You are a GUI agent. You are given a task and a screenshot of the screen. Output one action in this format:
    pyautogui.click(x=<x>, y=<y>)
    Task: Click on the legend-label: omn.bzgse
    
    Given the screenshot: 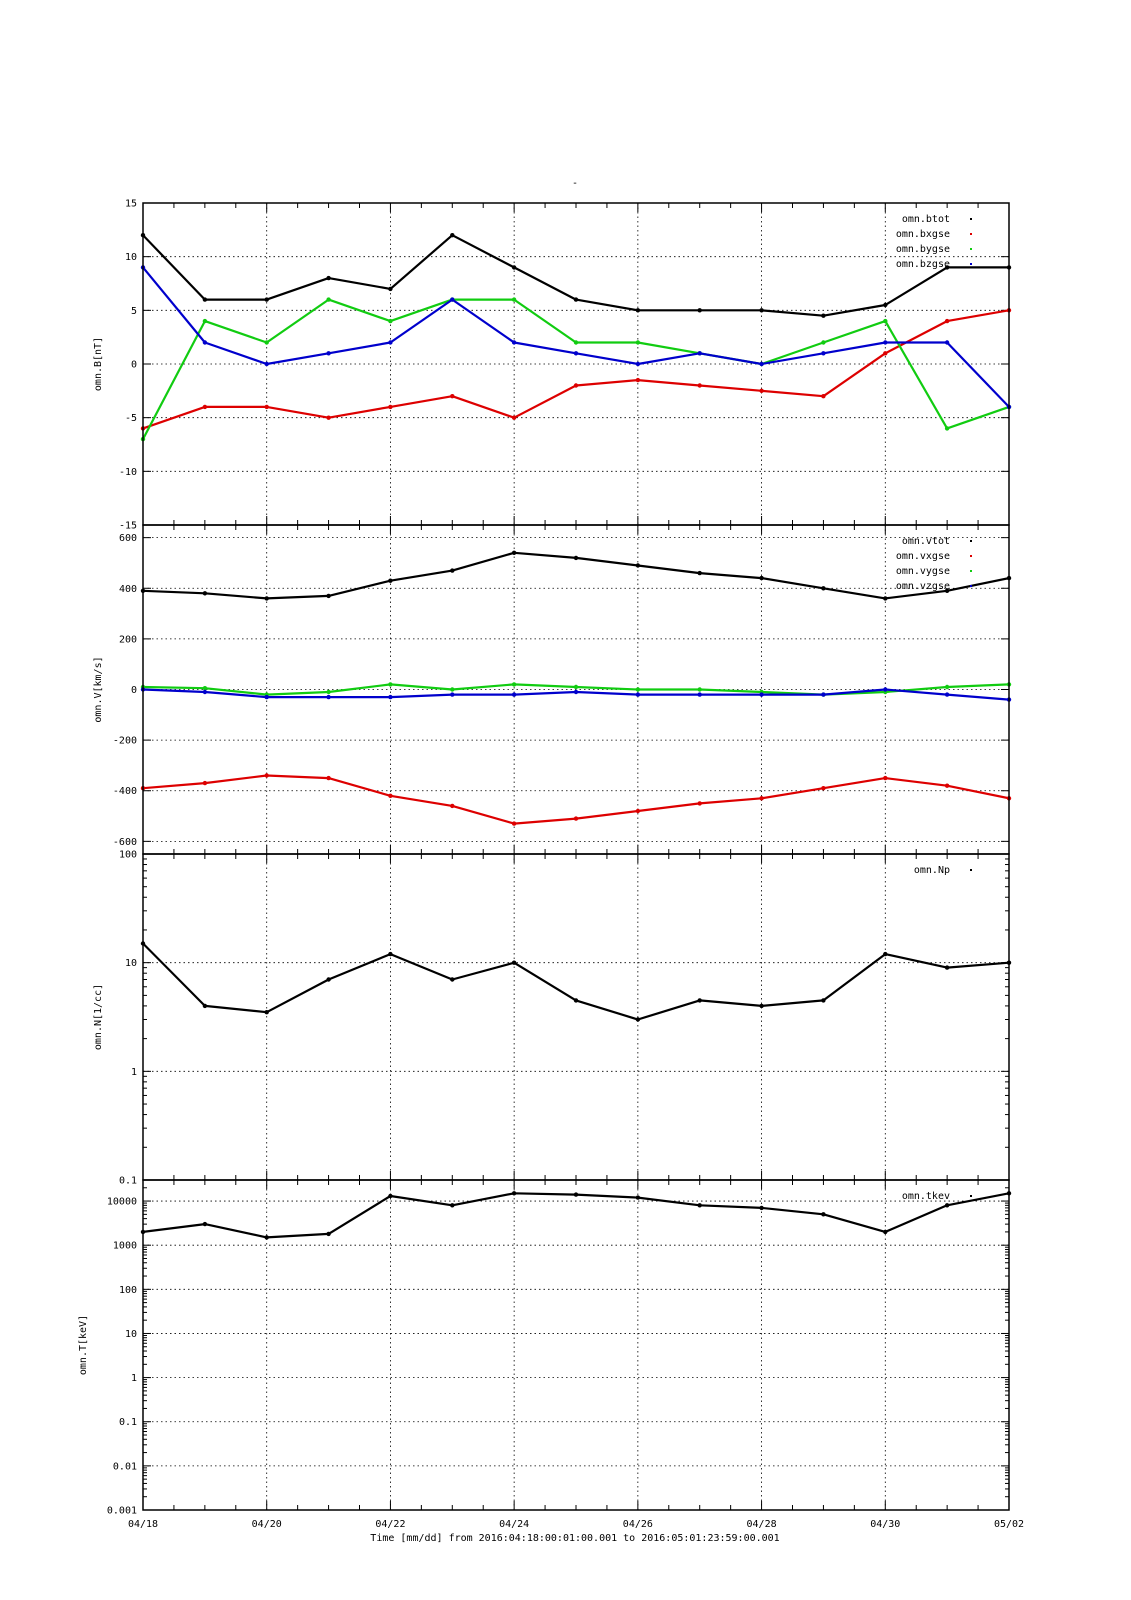 What is the action you would take?
    pyautogui.click(x=923, y=264)
    